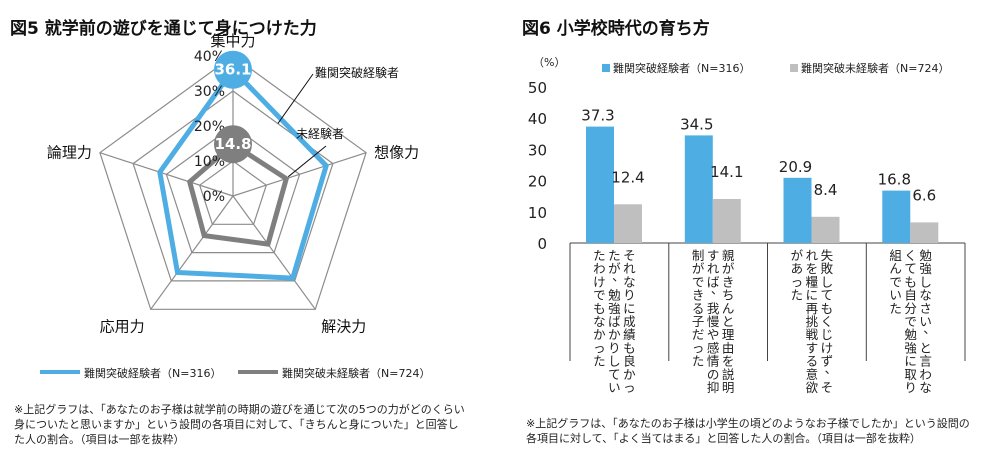 This screenshot has height=457, width=983. What do you see at coordinates (537, 88) in the screenshot?
I see `bar-y-tick-50: 50` at bounding box center [537, 88].